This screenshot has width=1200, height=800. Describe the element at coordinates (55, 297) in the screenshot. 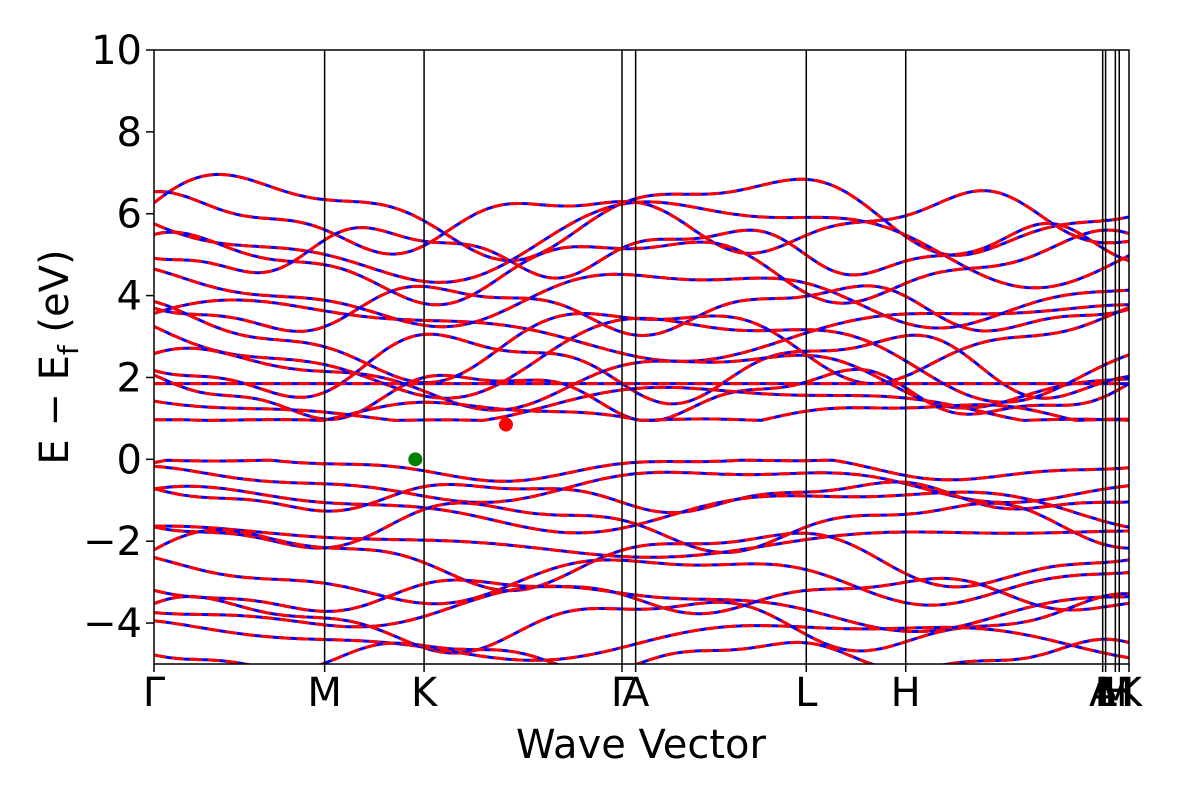

I see `y-axis-title-unit: (eV)` at that location.